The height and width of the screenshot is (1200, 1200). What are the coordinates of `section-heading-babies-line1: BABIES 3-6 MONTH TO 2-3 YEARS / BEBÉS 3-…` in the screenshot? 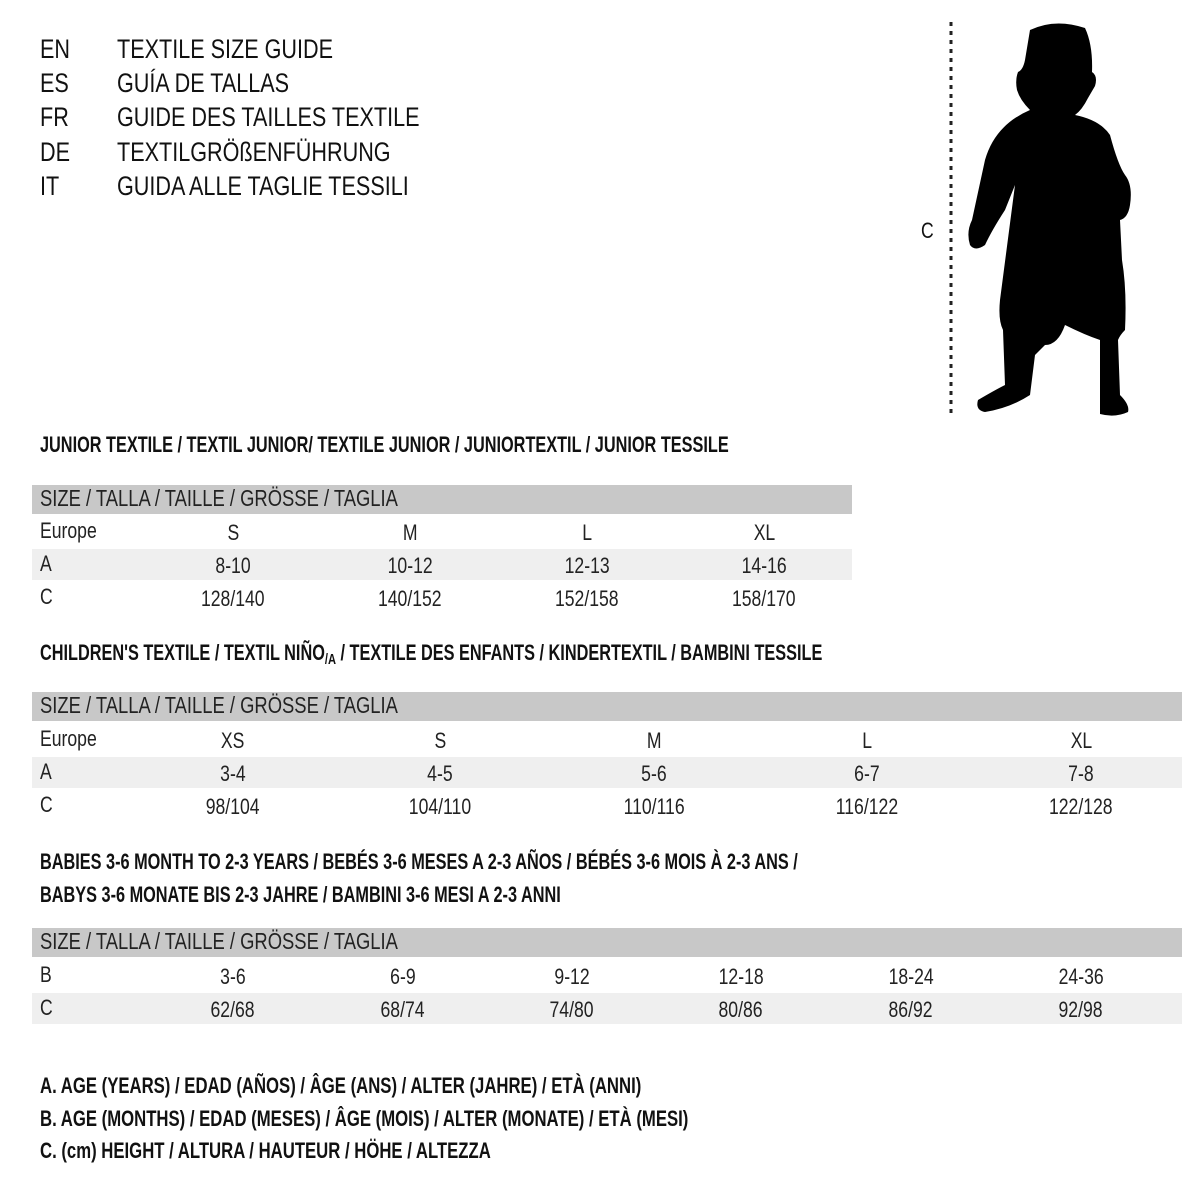 It's located at (419, 861).